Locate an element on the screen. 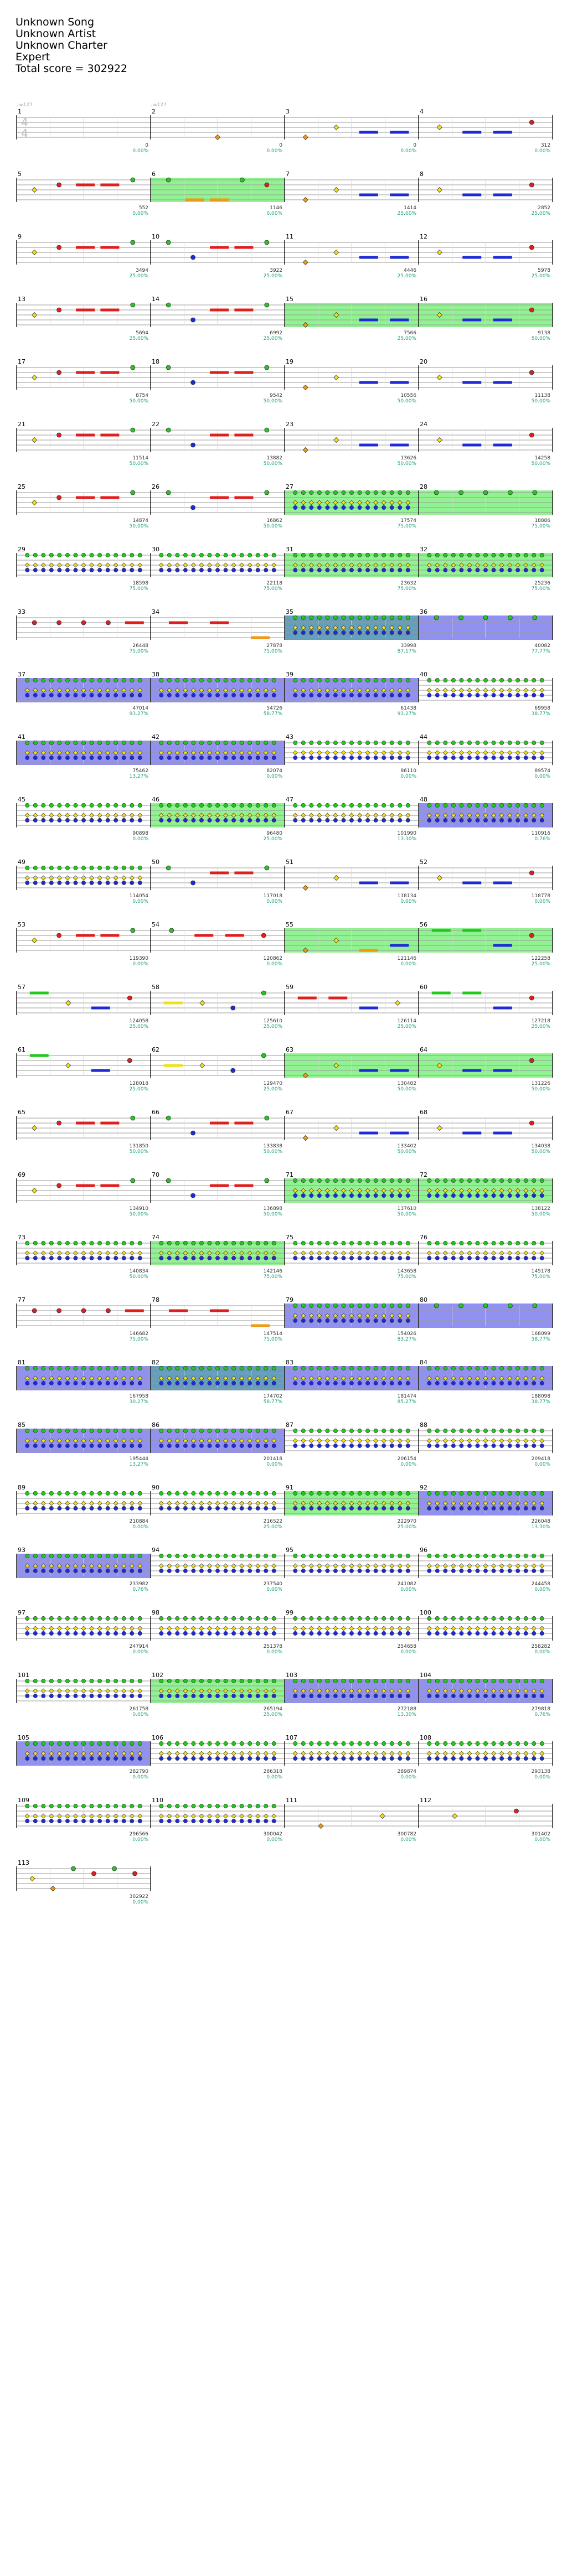 This screenshot has width=567, height=2576. measure-score: 101990 is located at coordinates (407, 833).